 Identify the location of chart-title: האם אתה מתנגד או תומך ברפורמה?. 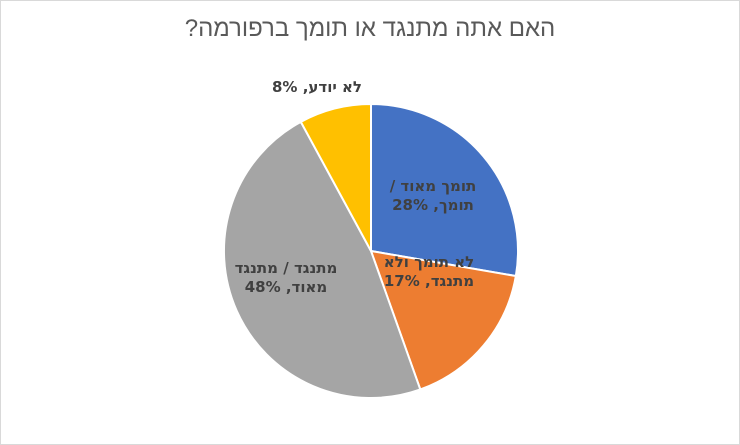
(370, 28).